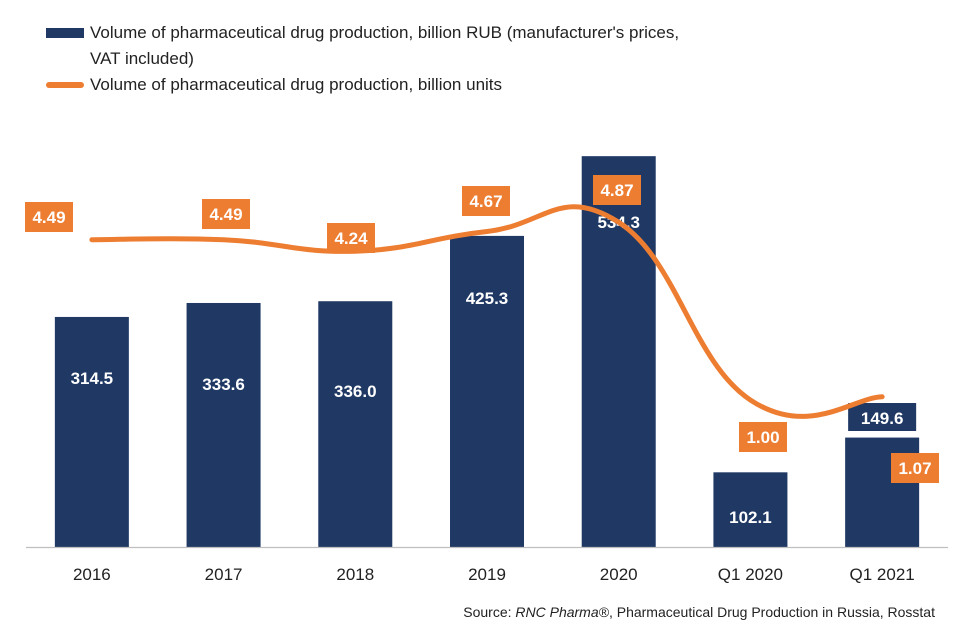 This screenshot has width=969, height=628. What do you see at coordinates (355, 574) in the screenshot?
I see `x-tick-label: 2018` at bounding box center [355, 574].